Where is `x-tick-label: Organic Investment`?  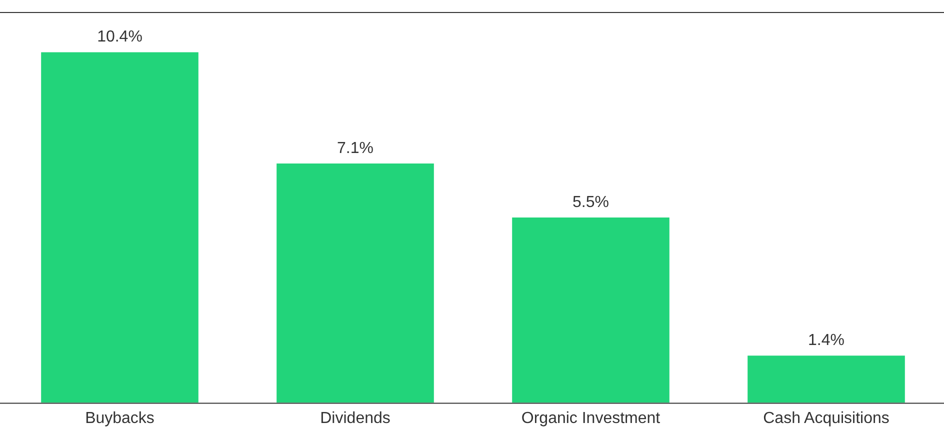 x-tick-label: Organic Investment is located at coordinates (591, 418).